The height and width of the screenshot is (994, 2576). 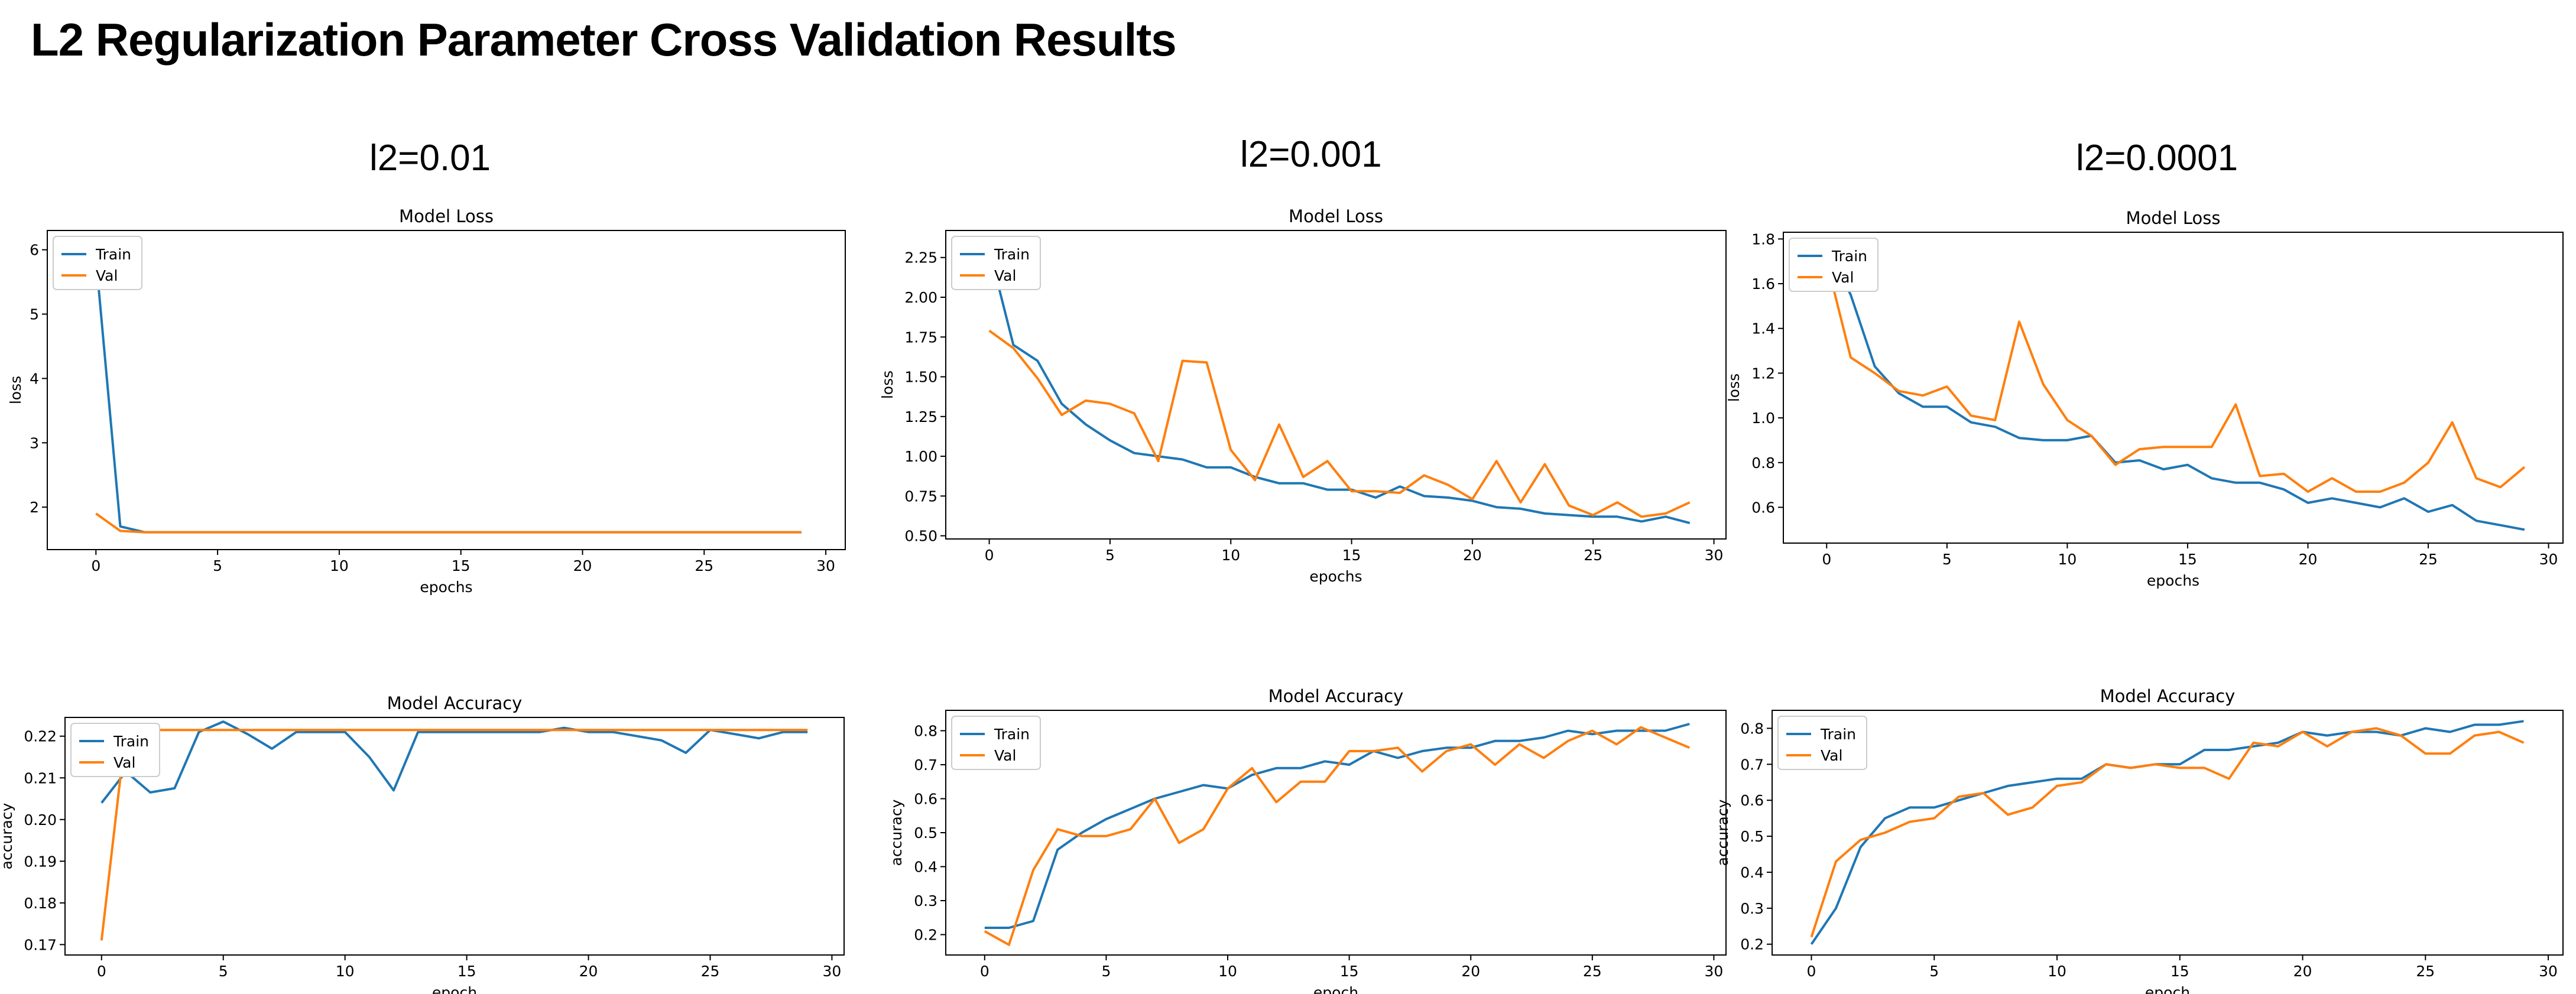 What do you see at coordinates (1752, 837) in the screenshot?
I see `y-tick-label: 0.5` at bounding box center [1752, 837].